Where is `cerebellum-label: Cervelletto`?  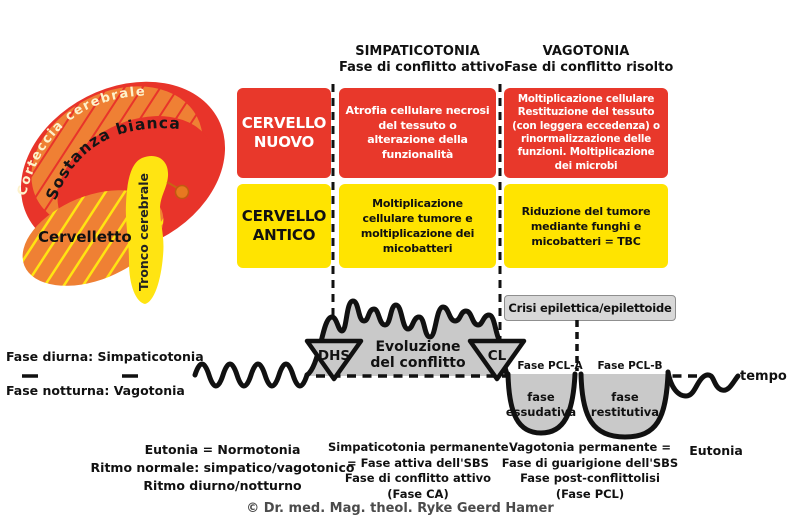
cerebellum-label: Cervelletto is located at coordinates (85, 237).